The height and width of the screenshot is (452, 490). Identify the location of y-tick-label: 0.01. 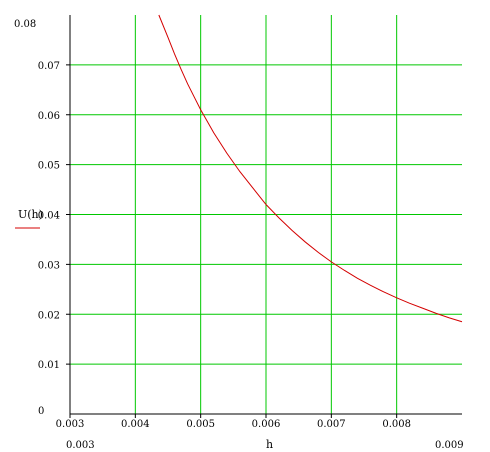
(49, 365).